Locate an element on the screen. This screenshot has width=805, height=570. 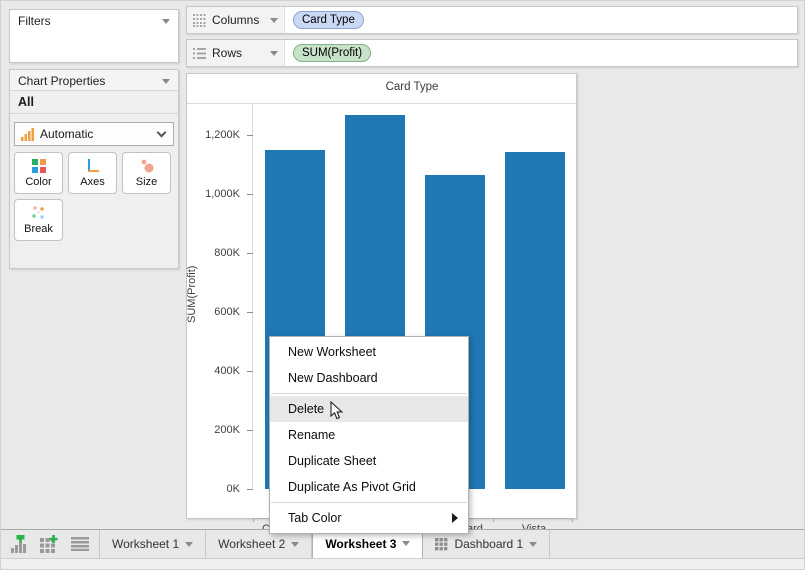
rows-shelf-label-zone: Rows is located at coordinates (236, 53).